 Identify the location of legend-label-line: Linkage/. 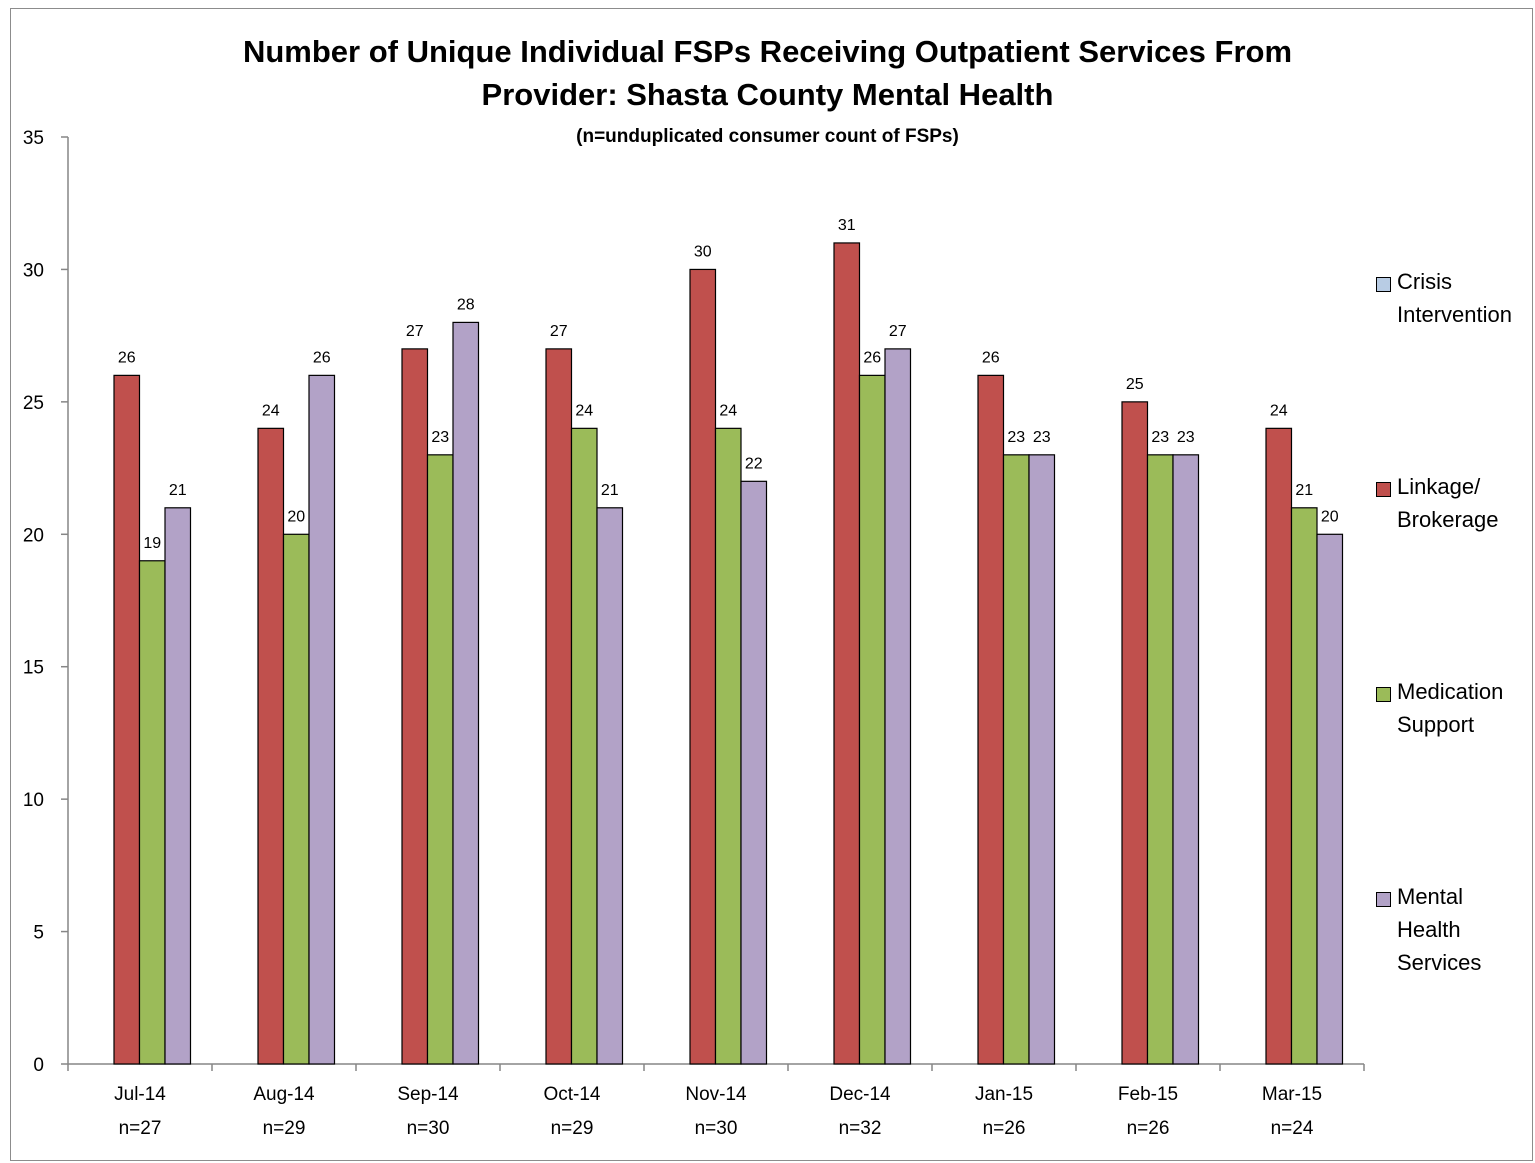
(1439, 486).